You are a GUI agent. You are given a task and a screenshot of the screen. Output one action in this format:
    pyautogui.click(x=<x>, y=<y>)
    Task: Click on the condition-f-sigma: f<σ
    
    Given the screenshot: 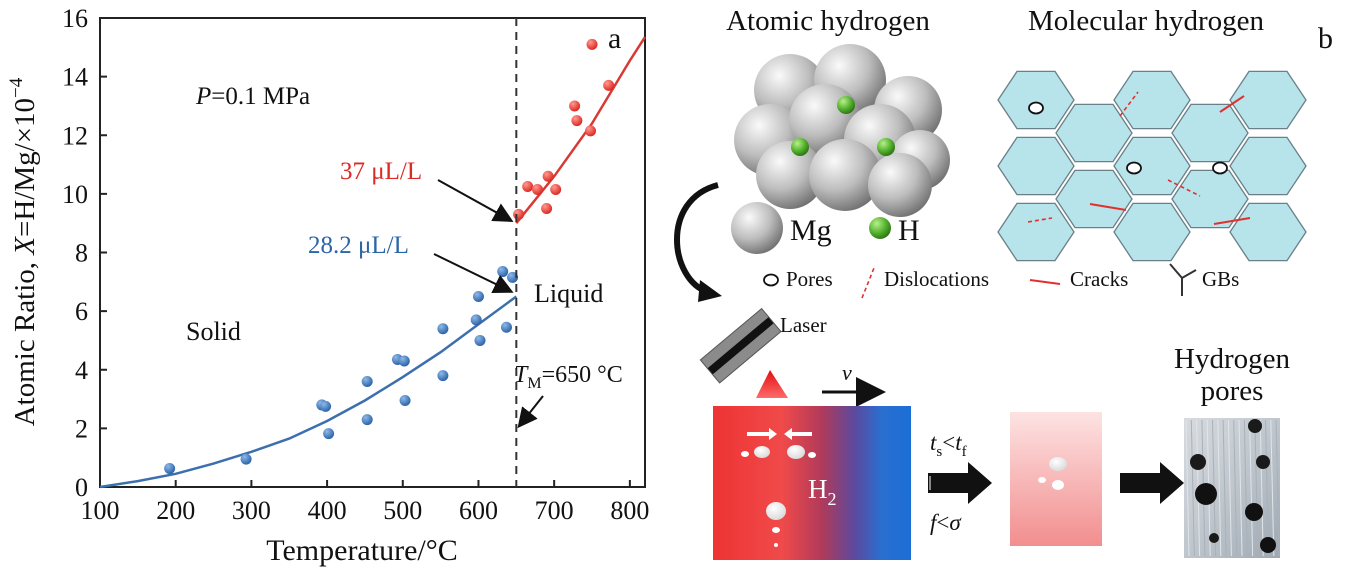 What is the action you would take?
    pyautogui.click(x=946, y=522)
    